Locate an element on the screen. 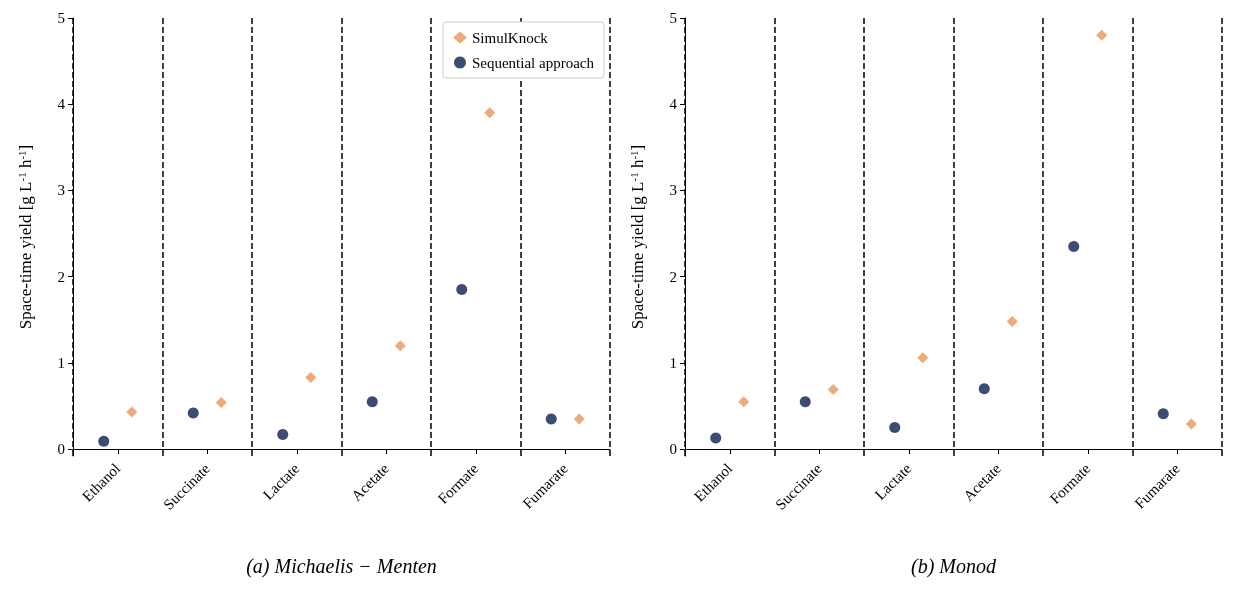 The image size is (1244, 607). legend-label: SimulKnock is located at coordinates (510, 37).